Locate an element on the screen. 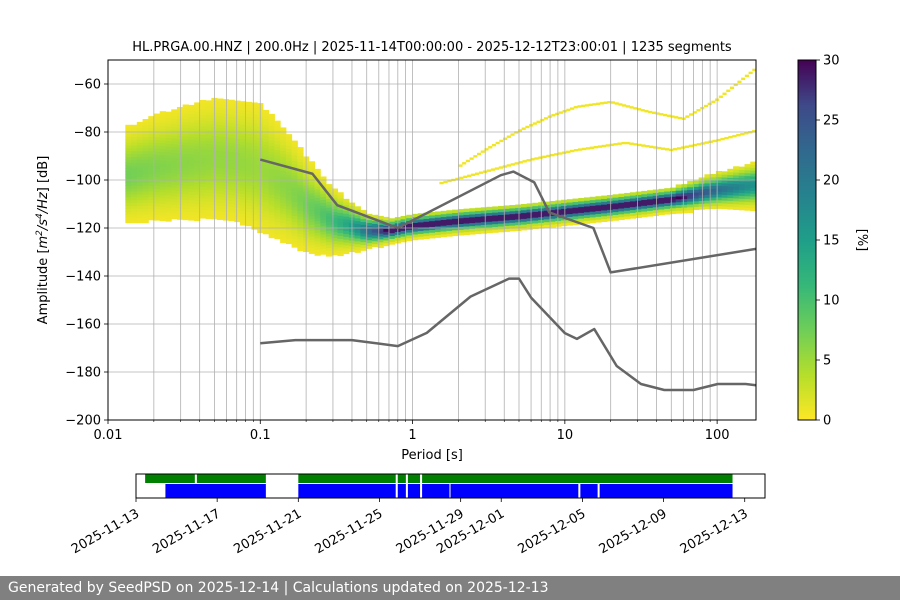 The image size is (900, 600). y-tick-label: −80 is located at coordinates (87, 133).